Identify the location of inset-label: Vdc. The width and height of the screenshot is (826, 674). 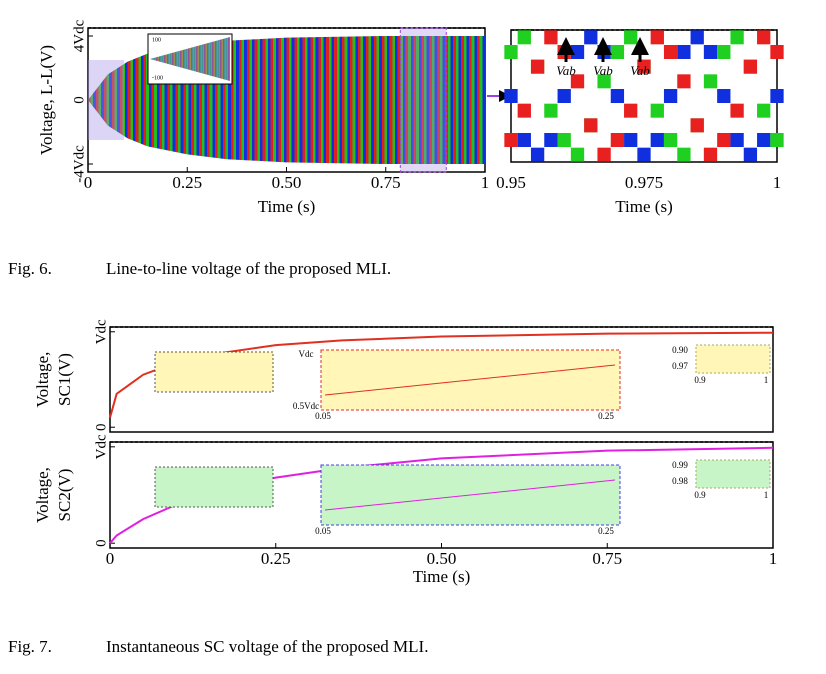
(306, 354).